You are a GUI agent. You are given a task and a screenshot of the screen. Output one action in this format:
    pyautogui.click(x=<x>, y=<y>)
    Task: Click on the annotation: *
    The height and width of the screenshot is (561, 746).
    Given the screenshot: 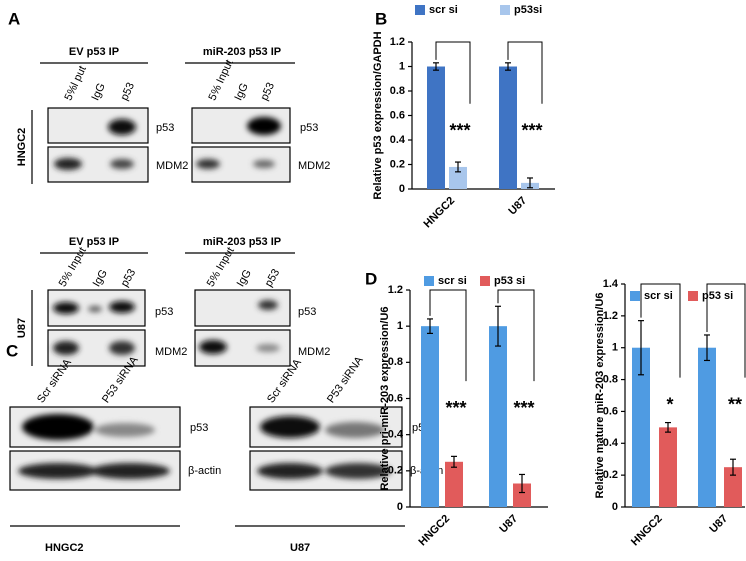 What is the action you would take?
    pyautogui.click(x=669, y=404)
    